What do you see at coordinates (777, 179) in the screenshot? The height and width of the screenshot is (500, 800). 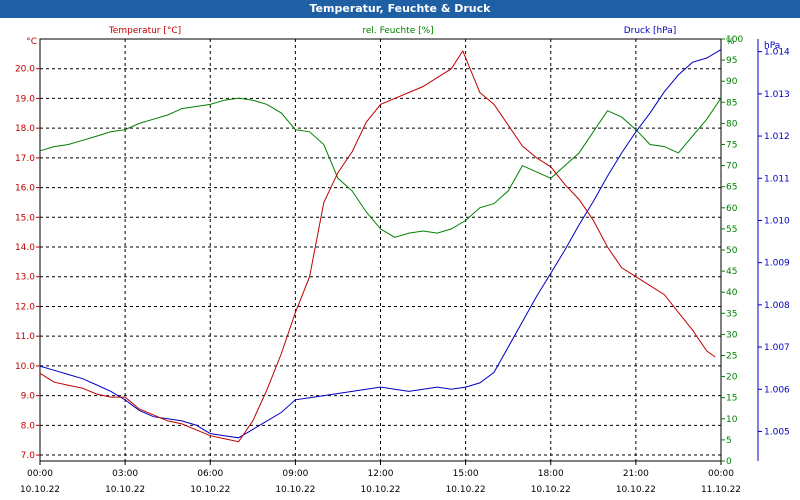 I see `pressure-tick-label: 1.011` at bounding box center [777, 179].